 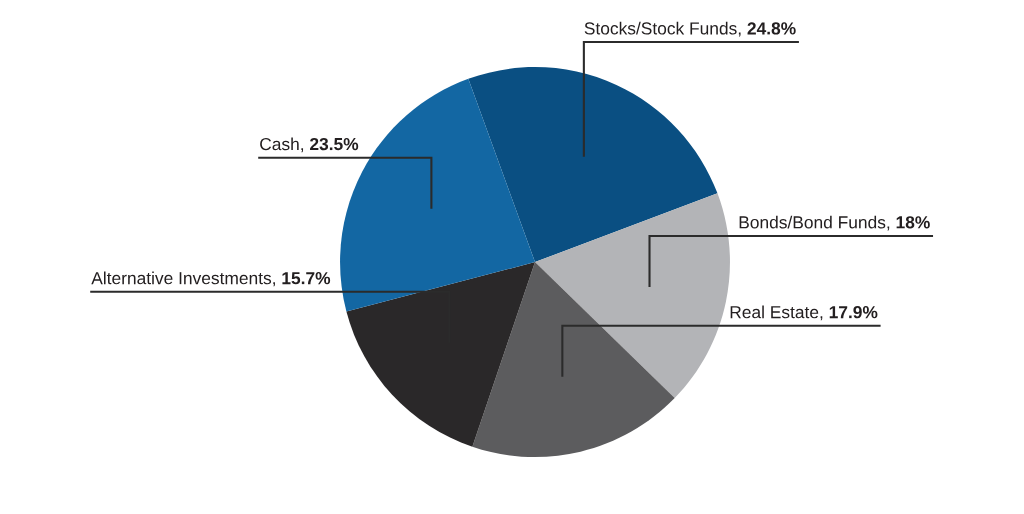 What do you see at coordinates (211, 279) in the screenshot?
I see `slice-label: Alternative Investments, 15.7%` at bounding box center [211, 279].